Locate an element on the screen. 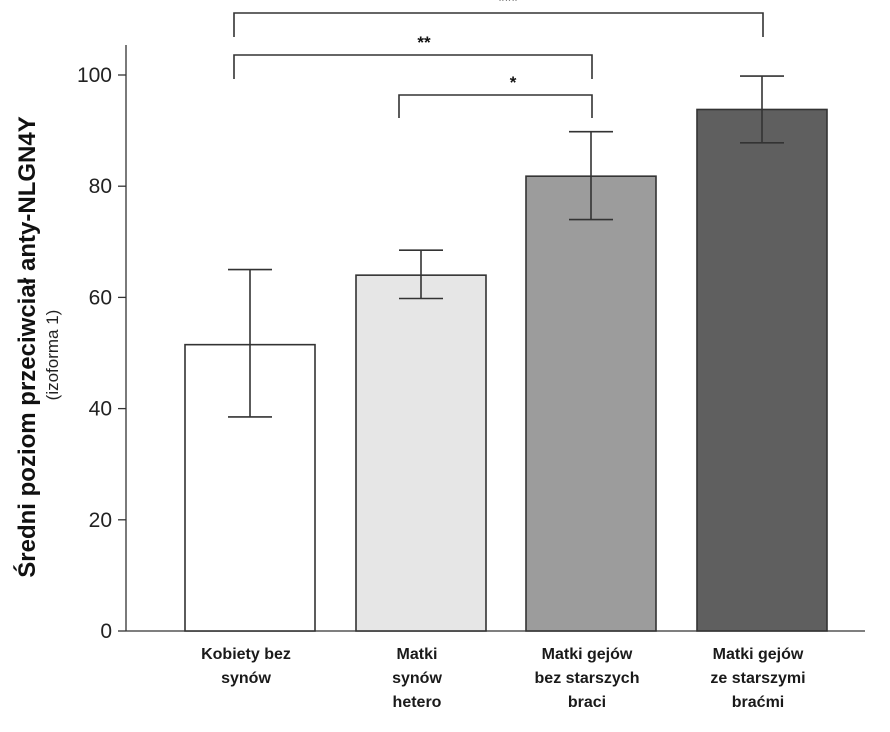  x-category-label: Matki synów hetero is located at coordinates (417, 678).